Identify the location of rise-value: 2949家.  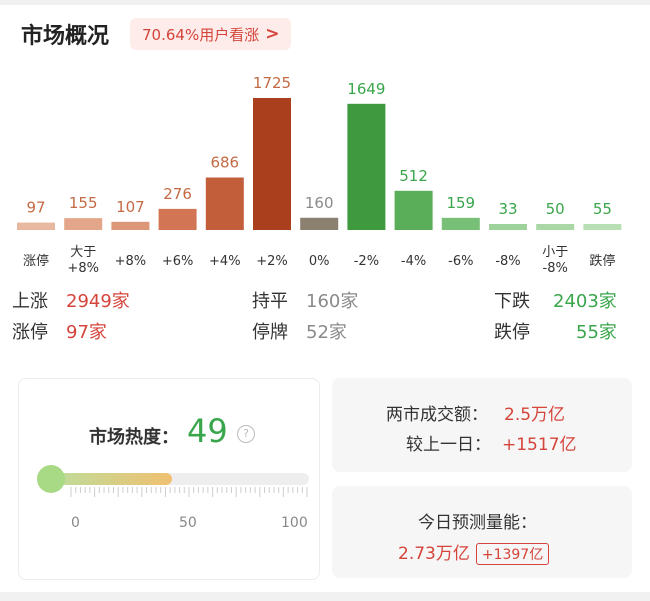
(98, 301).